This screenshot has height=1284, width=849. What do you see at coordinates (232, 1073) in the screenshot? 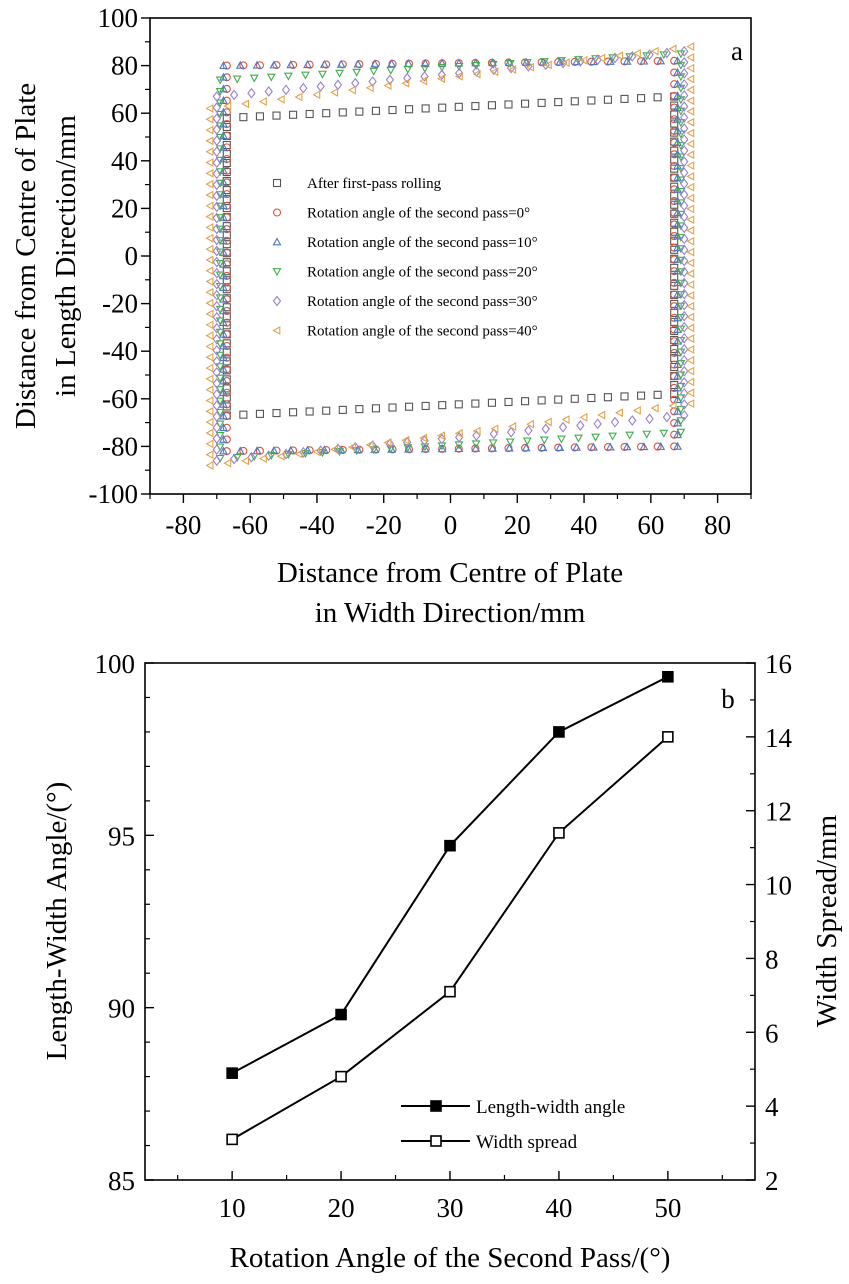
I see `data-point-b` at bounding box center [232, 1073].